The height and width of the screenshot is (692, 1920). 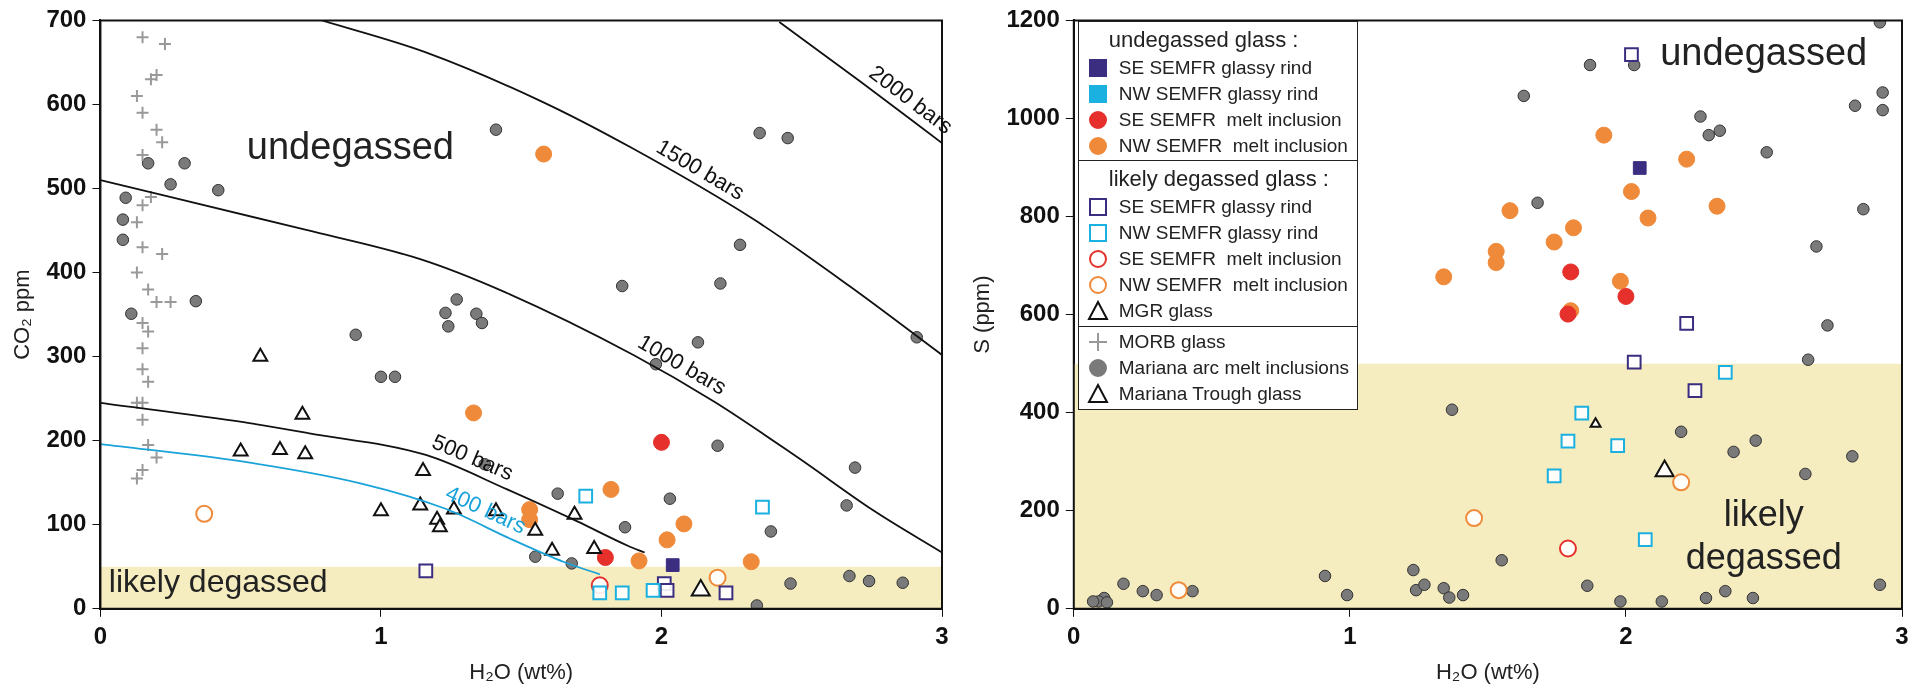 I want to click on legend-label: MORB glass, so click(x=1172, y=341).